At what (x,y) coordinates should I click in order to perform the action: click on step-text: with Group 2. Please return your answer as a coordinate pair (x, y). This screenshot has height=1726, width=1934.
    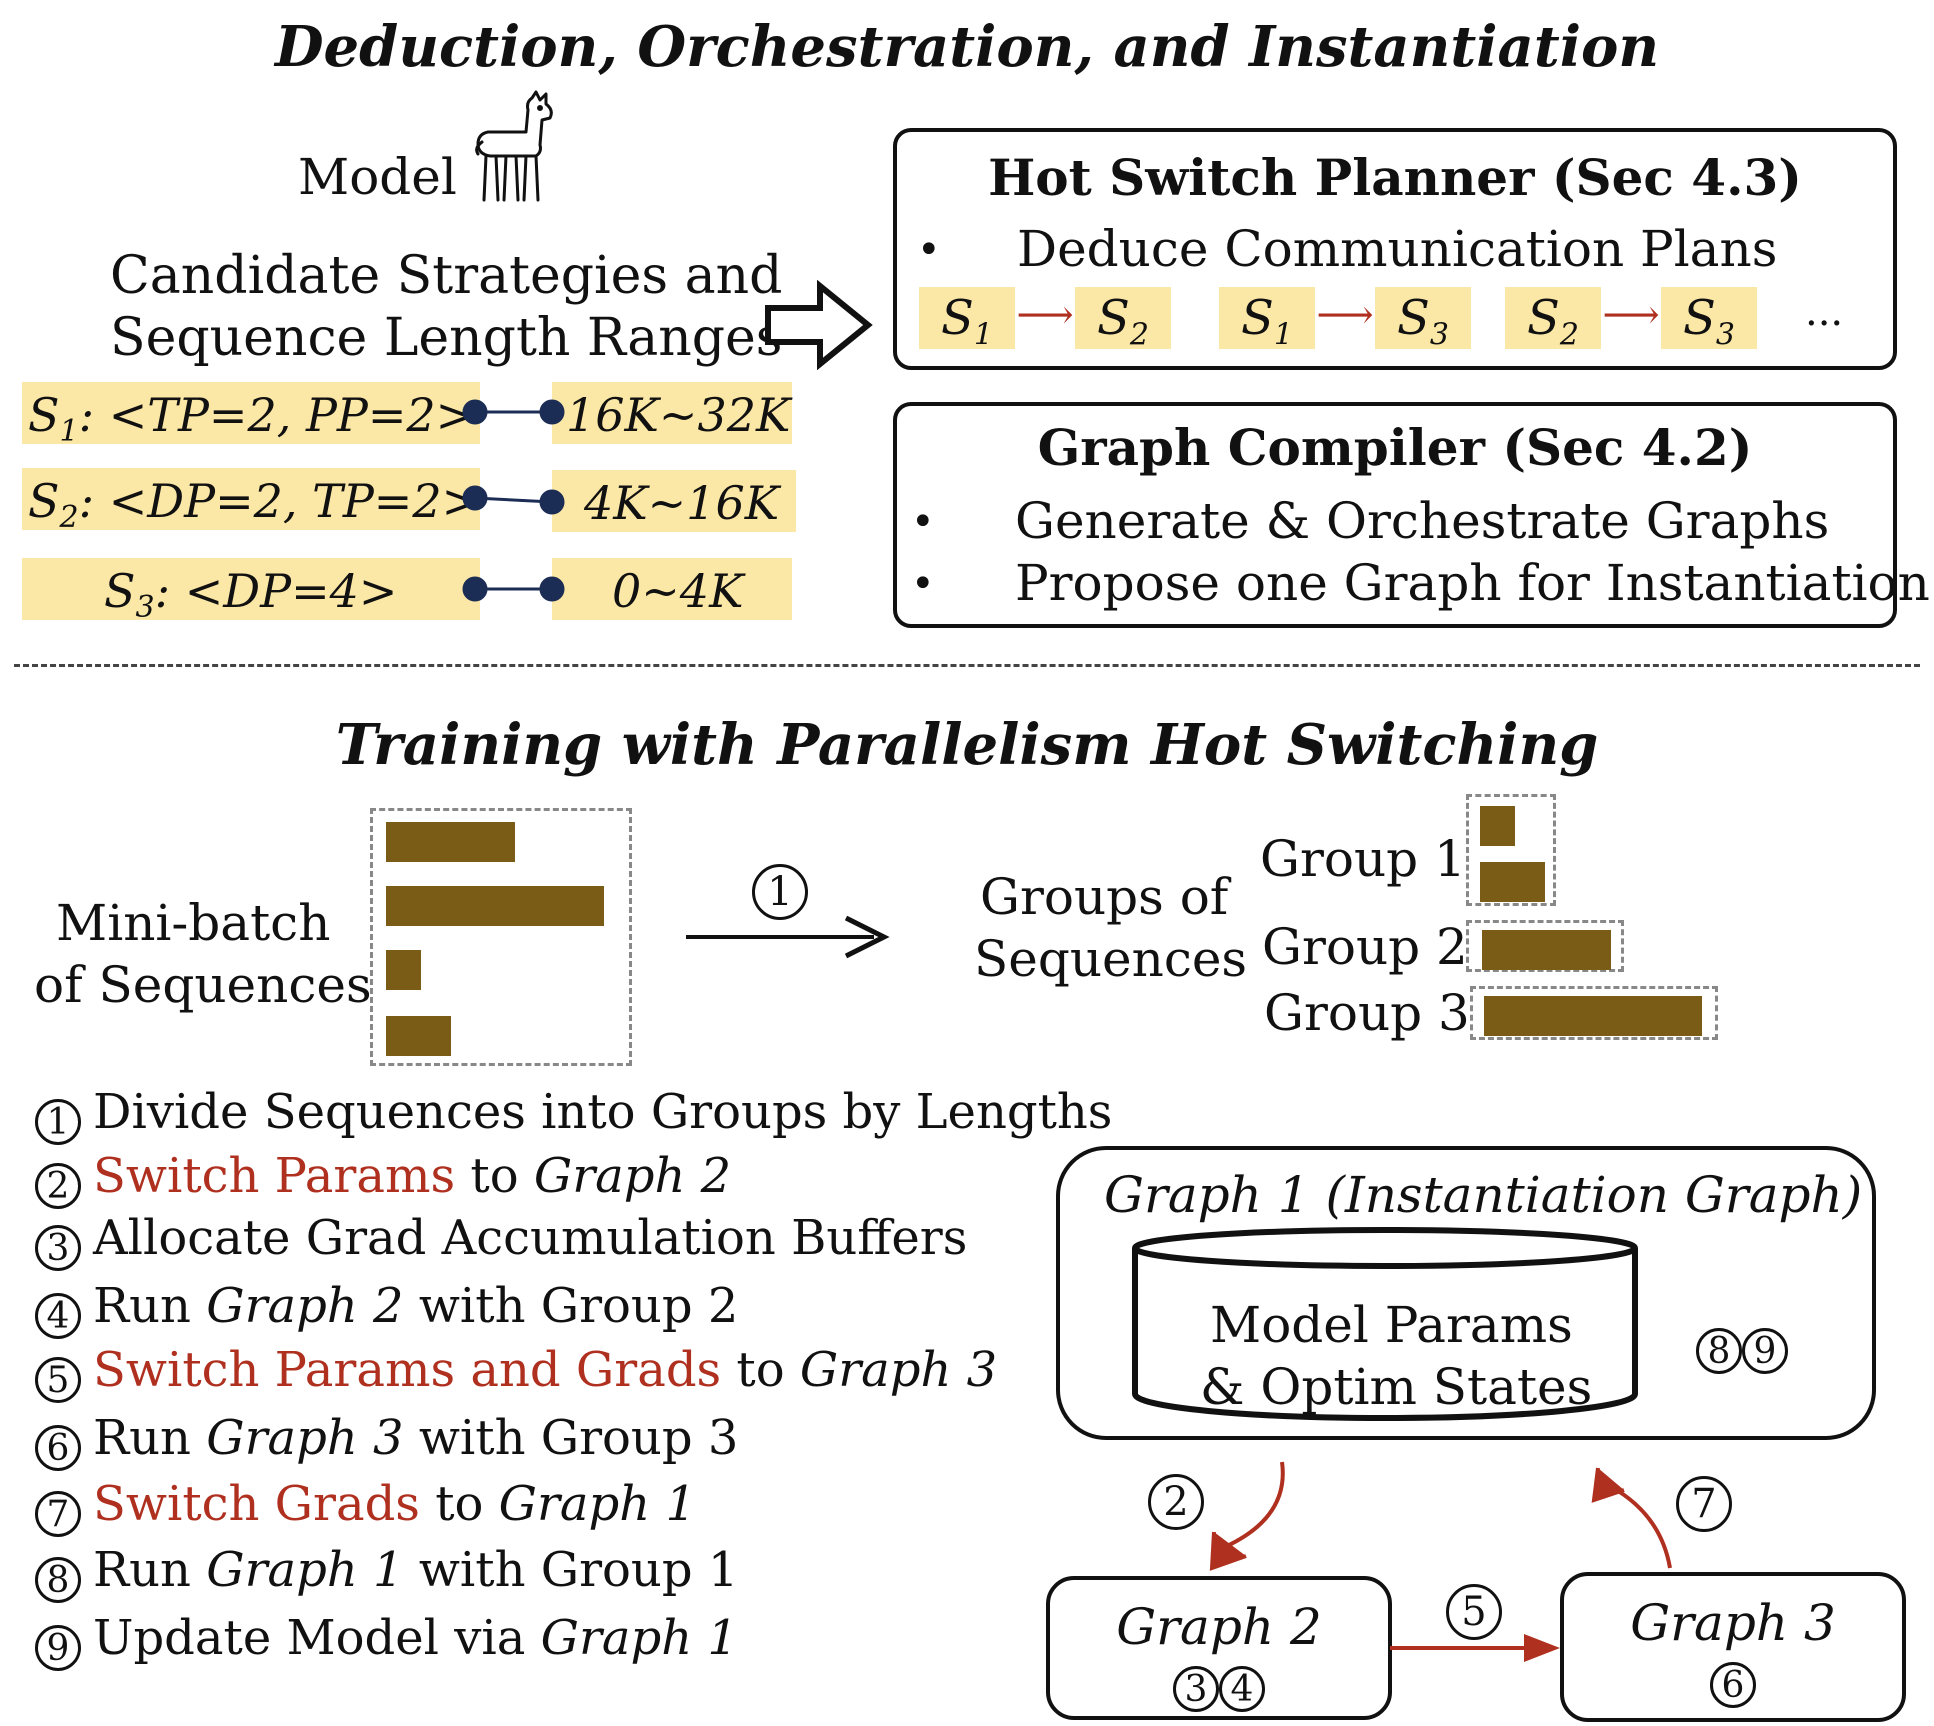
    Looking at the image, I should click on (571, 1306).